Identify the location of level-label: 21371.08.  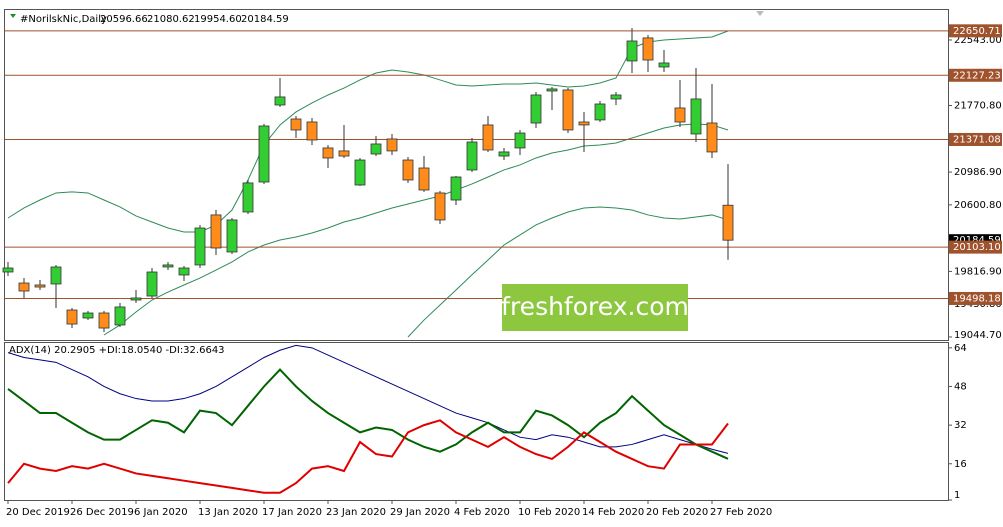
(977, 139).